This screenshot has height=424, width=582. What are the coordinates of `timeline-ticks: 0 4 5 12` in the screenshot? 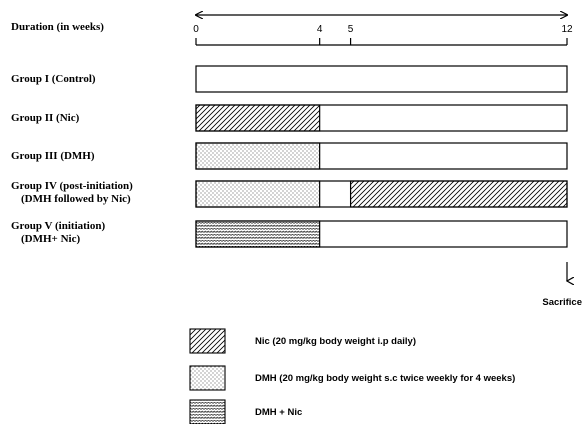 It's located at (383, 34).